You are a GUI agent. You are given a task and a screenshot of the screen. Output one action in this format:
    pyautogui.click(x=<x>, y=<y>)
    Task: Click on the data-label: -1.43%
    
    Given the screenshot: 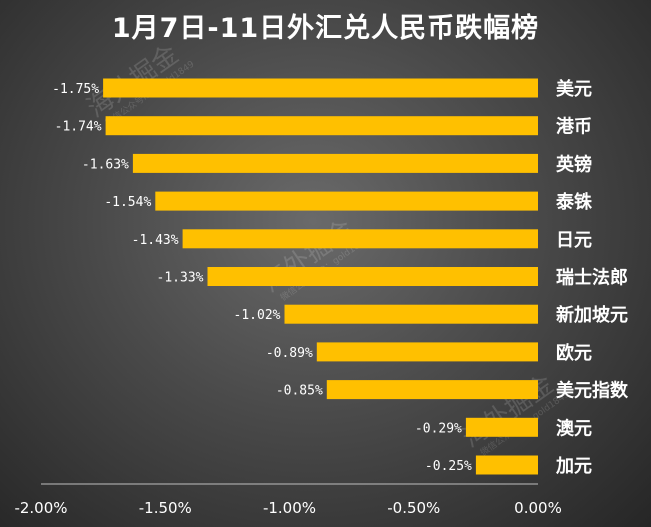 What is the action you would take?
    pyautogui.click(x=155, y=240)
    